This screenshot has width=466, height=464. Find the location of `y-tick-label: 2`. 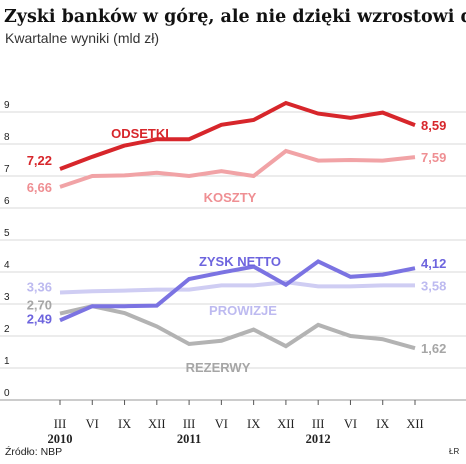

y-tick-label: 2 is located at coordinates (7, 329).